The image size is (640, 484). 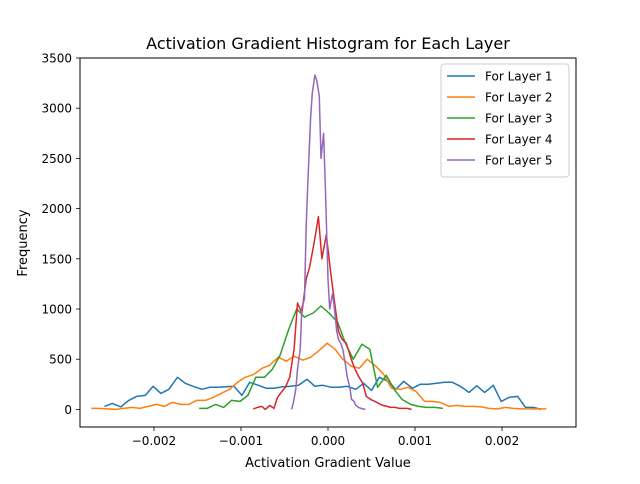 What do you see at coordinates (56, 59) in the screenshot?
I see `y-tick-label: 3500` at bounding box center [56, 59].